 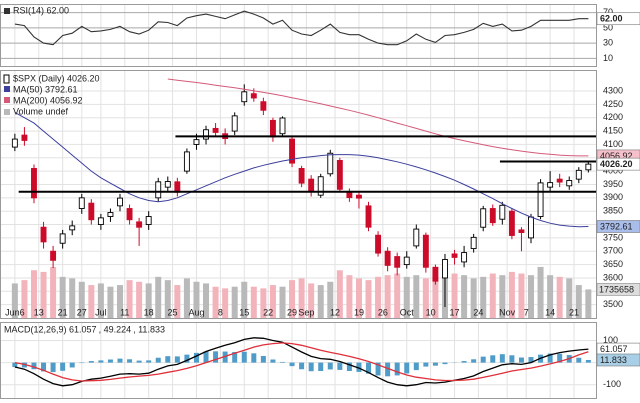 What do you see at coordinates (612, 384) in the screenshot?
I see `y-tick-label: -100` at bounding box center [612, 384].